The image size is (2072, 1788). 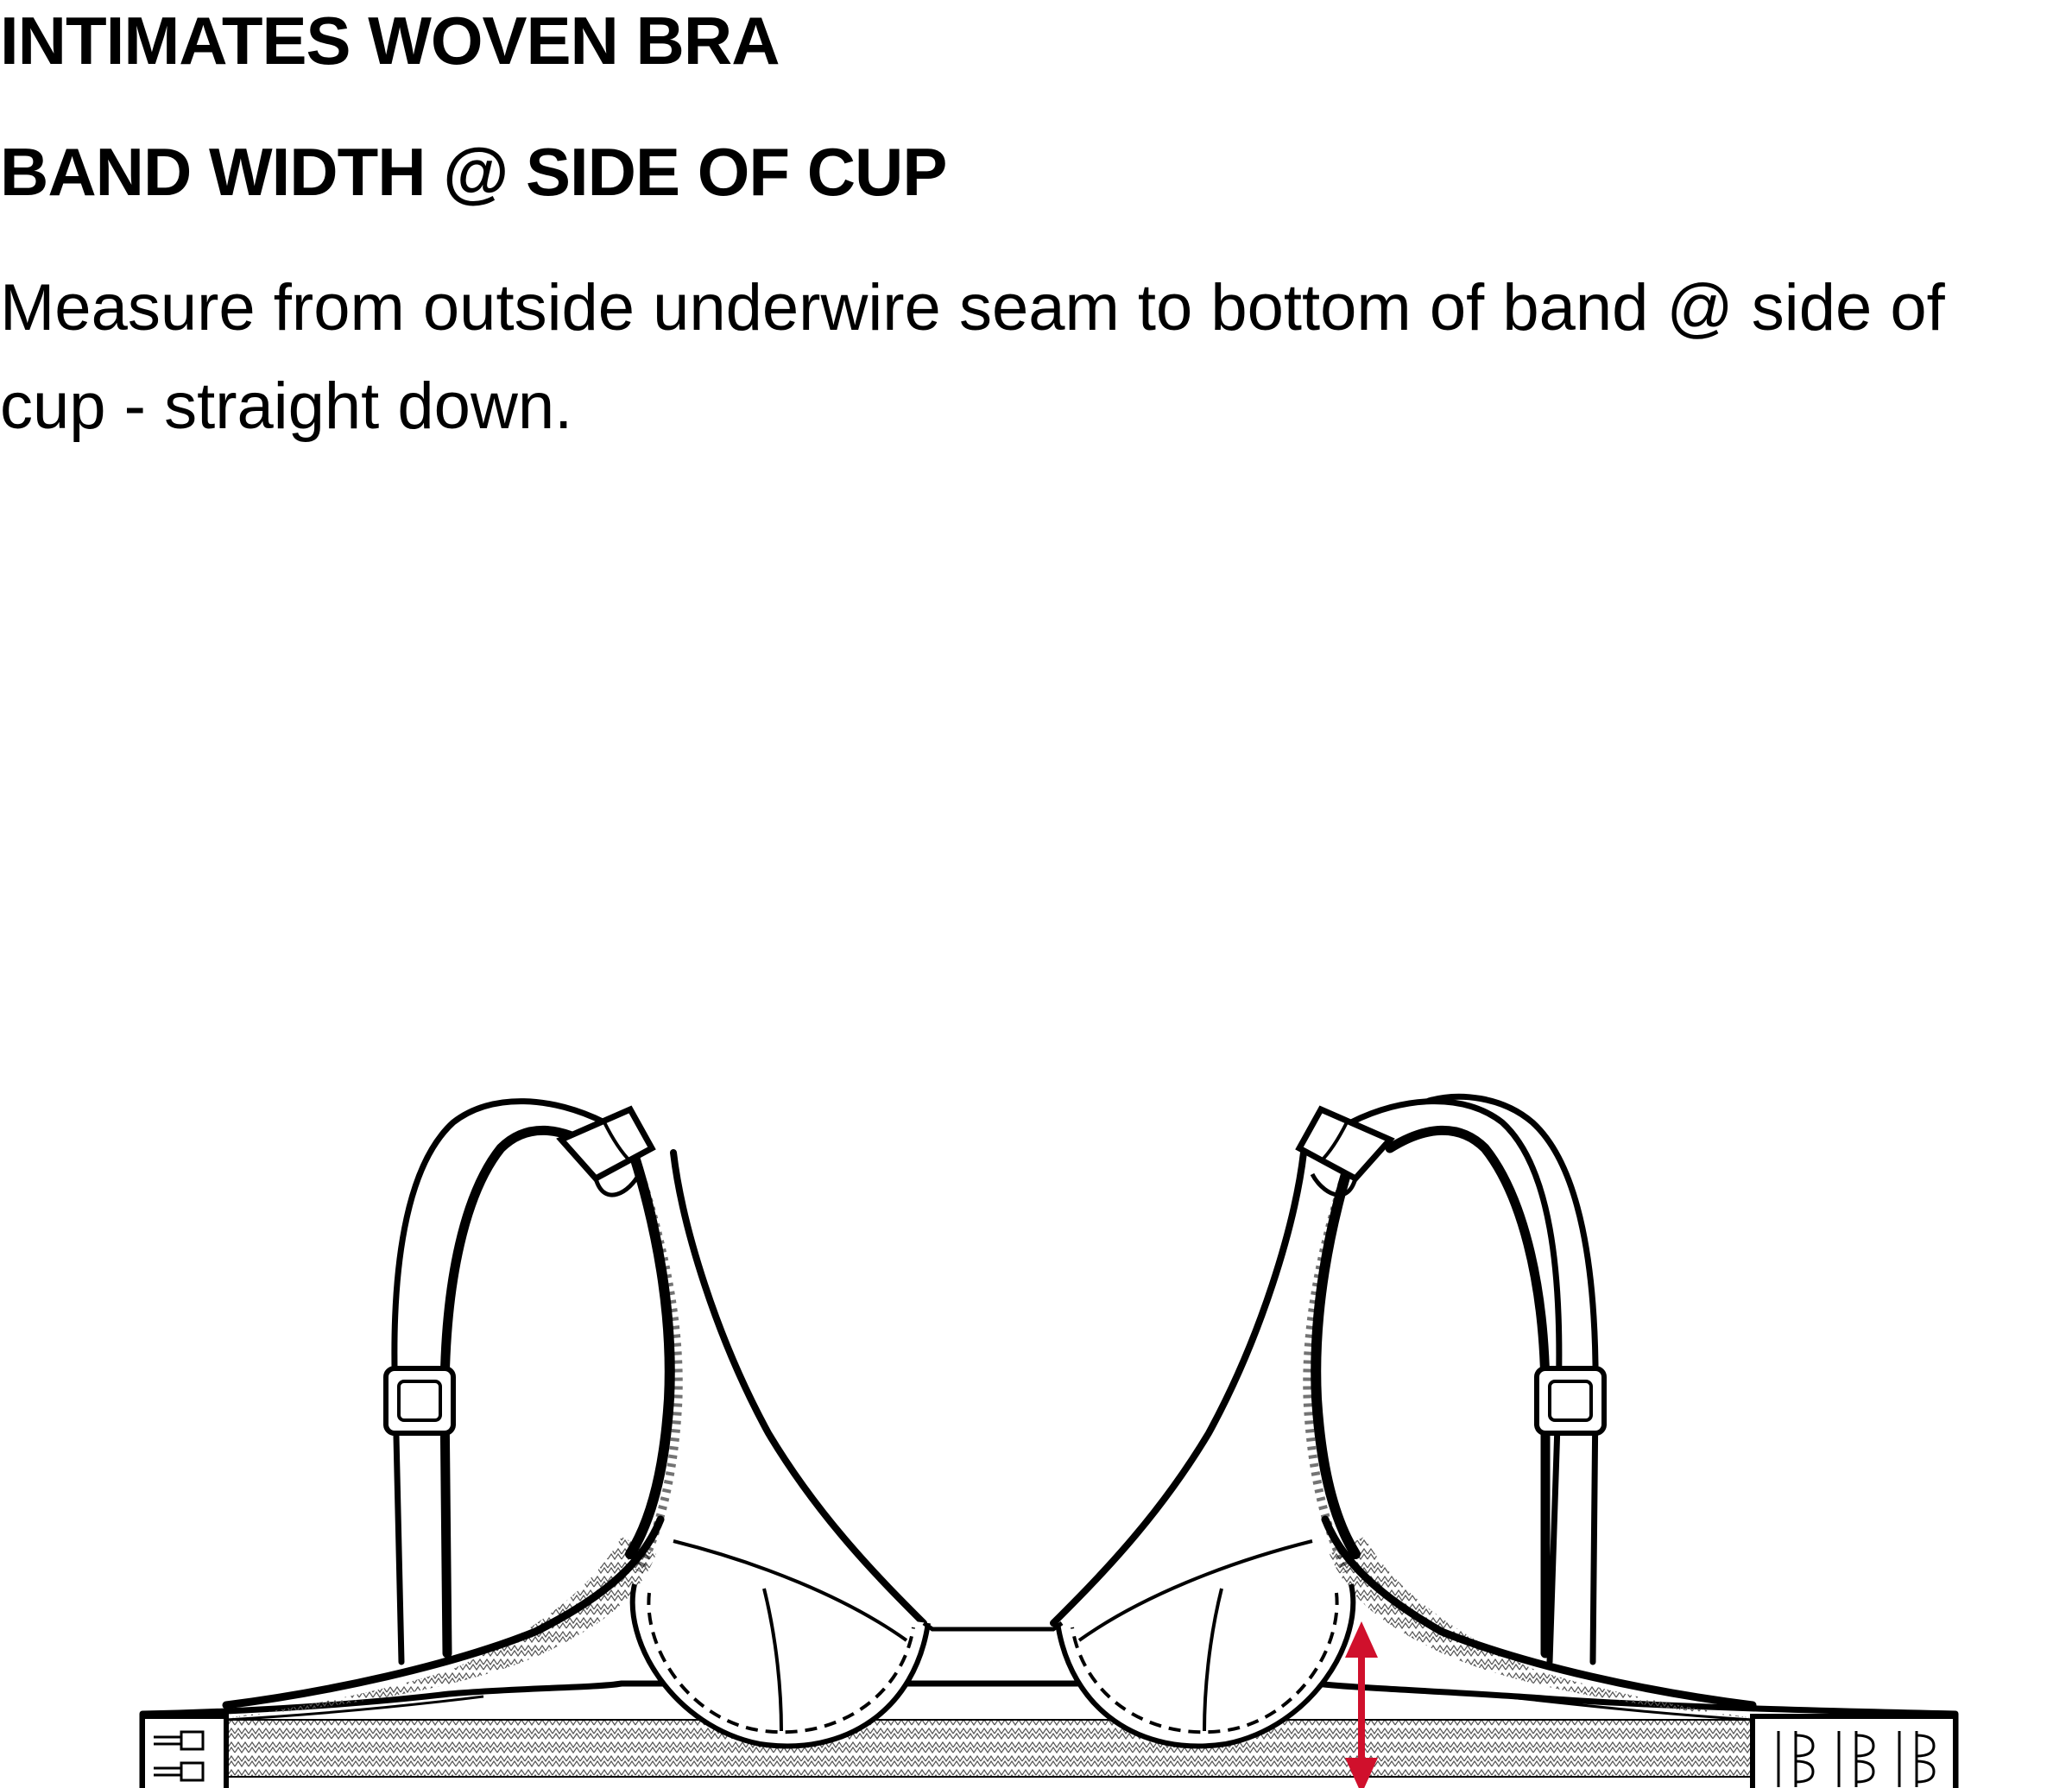 I want to click on hook-closure, so click(x=1854, y=1751).